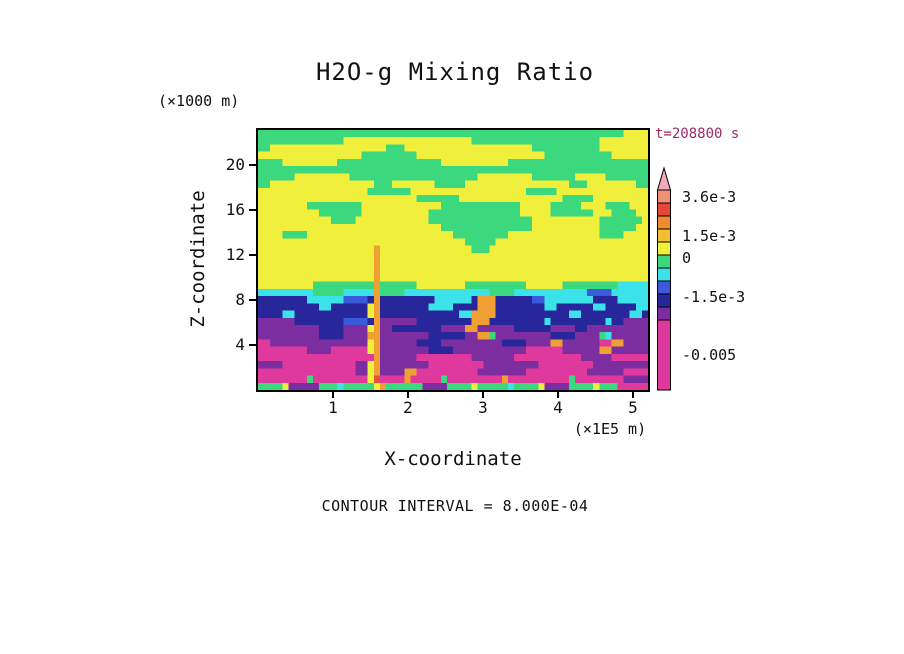 The height and width of the screenshot is (654, 904). I want to click on y-axis-unit: (×1000 m), so click(199, 101).